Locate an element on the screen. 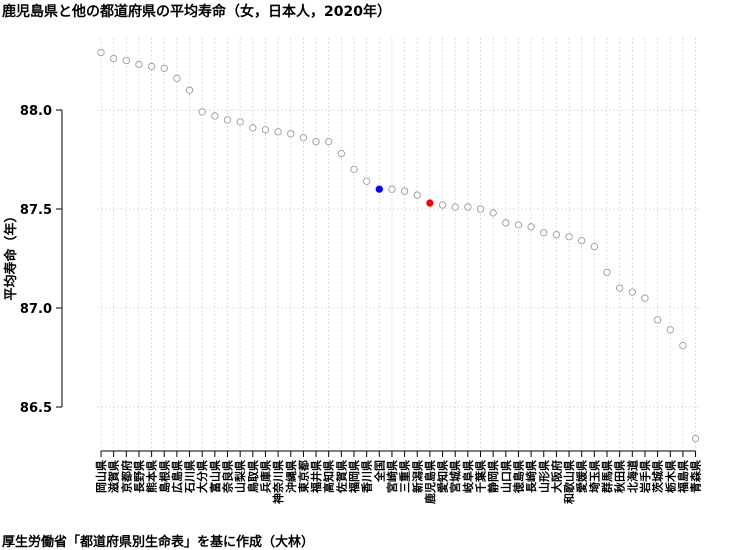  chart-title: 鹿児島県と他の都道府県の平均寿命（女，日本人，2020年） is located at coordinates (196, 12).